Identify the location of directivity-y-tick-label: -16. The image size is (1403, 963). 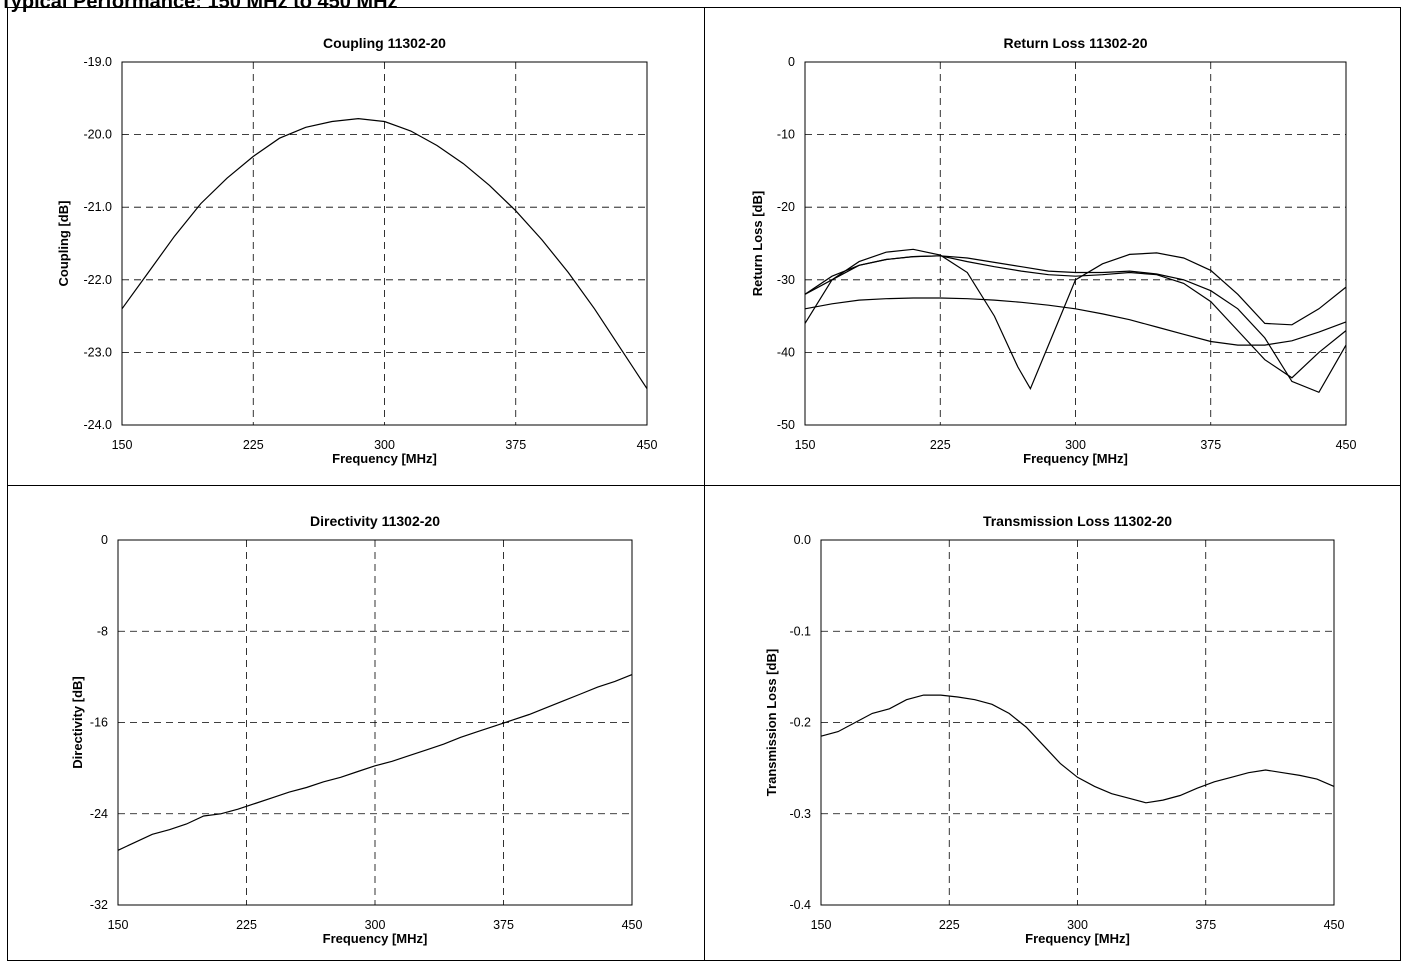
(99, 723).